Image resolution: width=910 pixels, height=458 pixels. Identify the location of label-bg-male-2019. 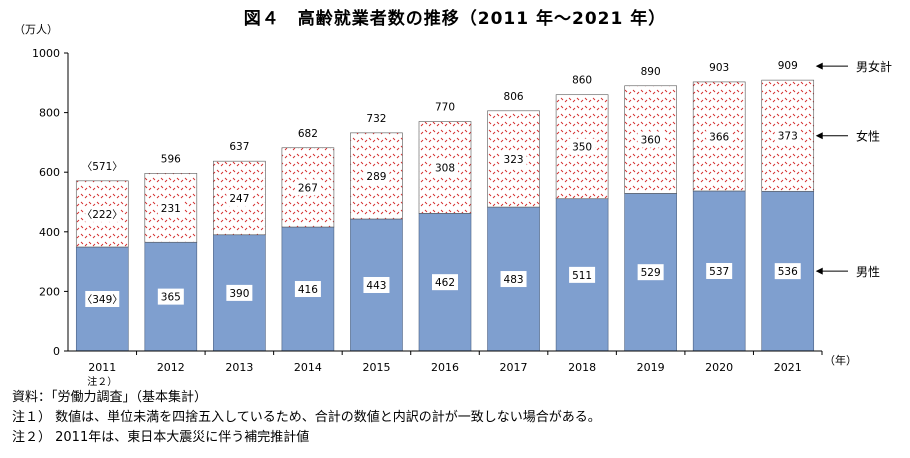
(650, 272).